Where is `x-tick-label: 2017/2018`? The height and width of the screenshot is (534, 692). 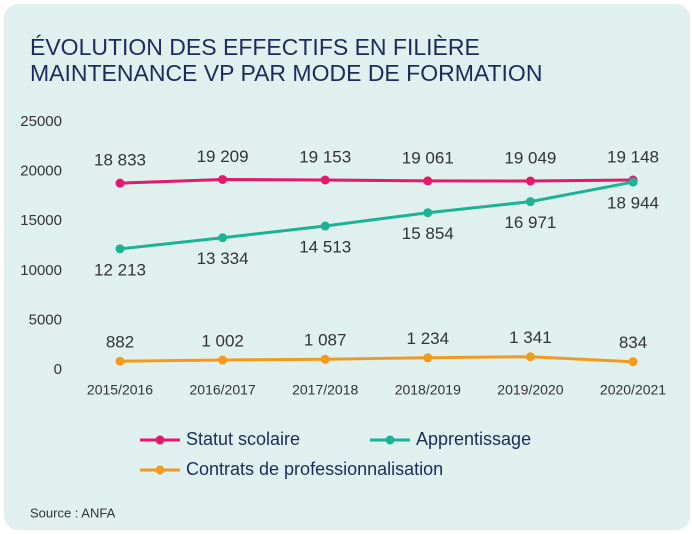
x-tick-label: 2017/2018 is located at coordinates (325, 390).